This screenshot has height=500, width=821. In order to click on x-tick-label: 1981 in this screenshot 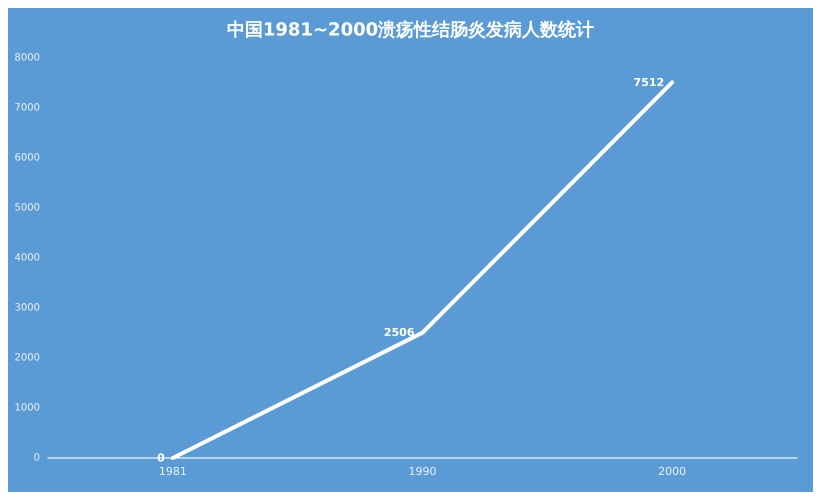, I will do `click(172, 471)`.